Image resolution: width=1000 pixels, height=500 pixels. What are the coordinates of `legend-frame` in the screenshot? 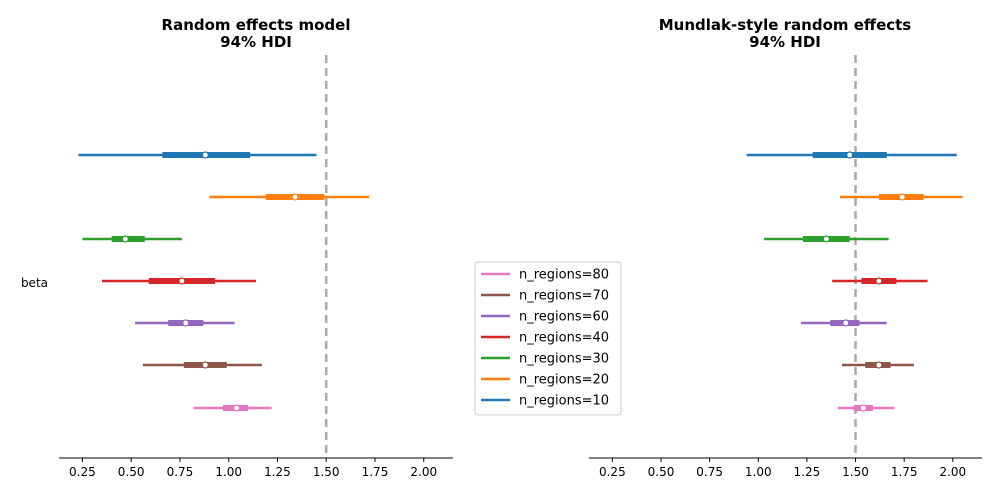 It's located at (548, 338).